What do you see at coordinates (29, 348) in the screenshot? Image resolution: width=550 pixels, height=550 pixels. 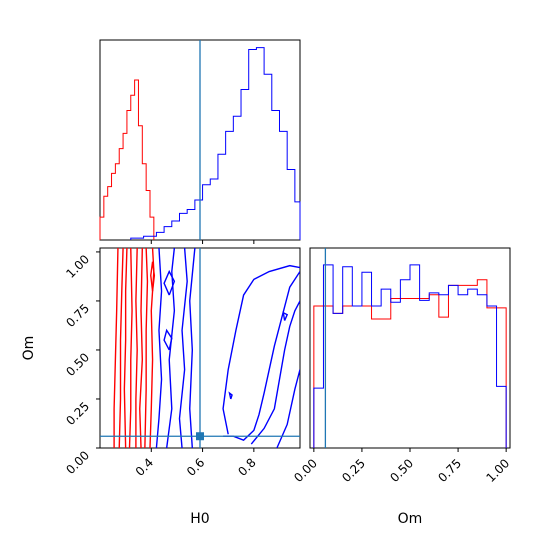 I see `axis-label-om-y: Om` at bounding box center [29, 348].